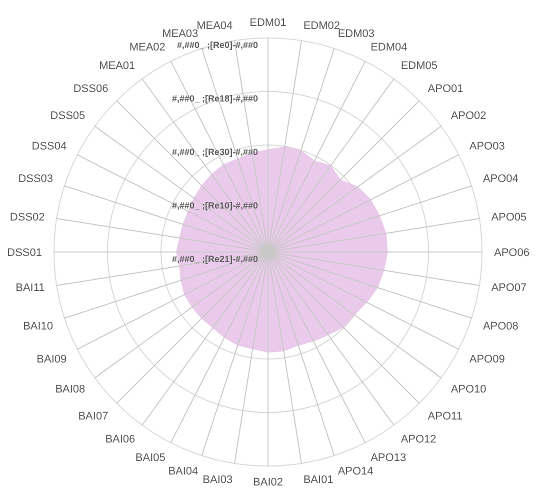 The image size is (551, 494). What do you see at coordinates (38, 326) in the screenshot?
I see `spoke-label: BAI10` at bounding box center [38, 326].